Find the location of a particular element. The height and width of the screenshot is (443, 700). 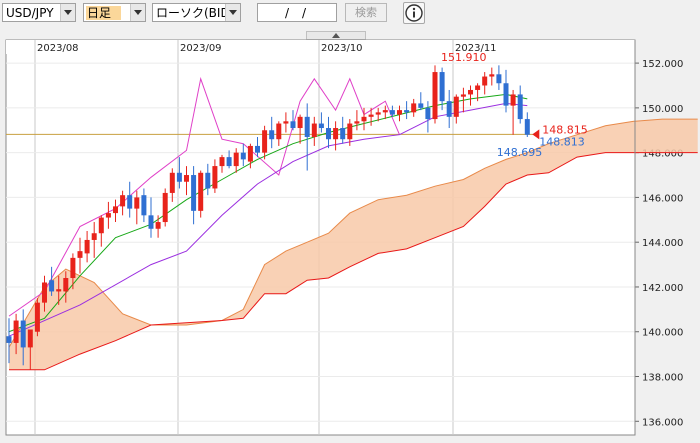

date-header is located at coordinates (320, 47).